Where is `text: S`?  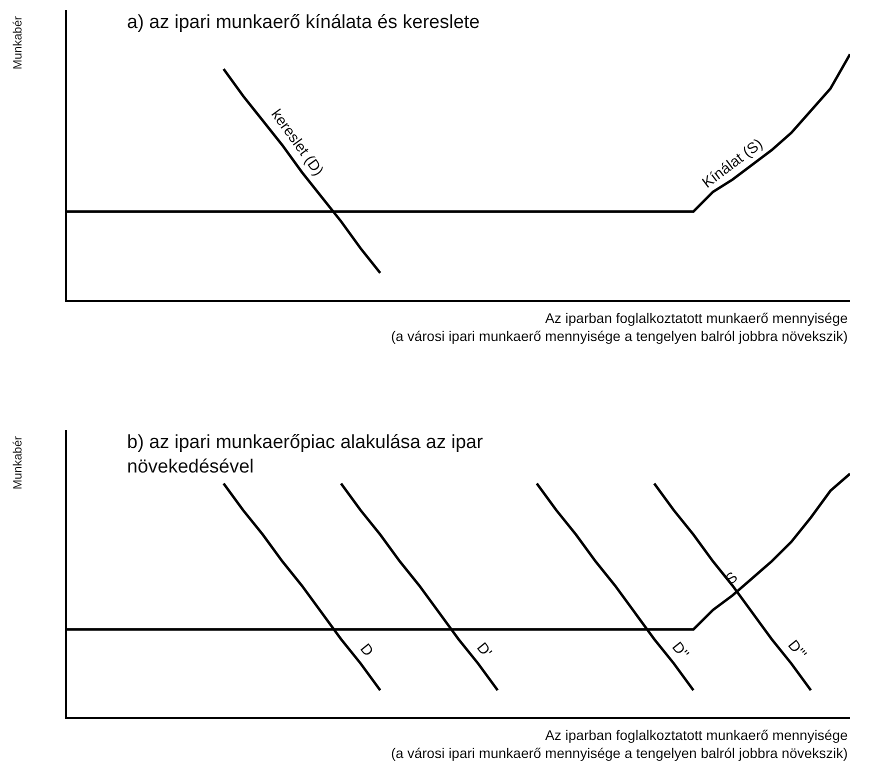 text: S is located at coordinates (732, 578).